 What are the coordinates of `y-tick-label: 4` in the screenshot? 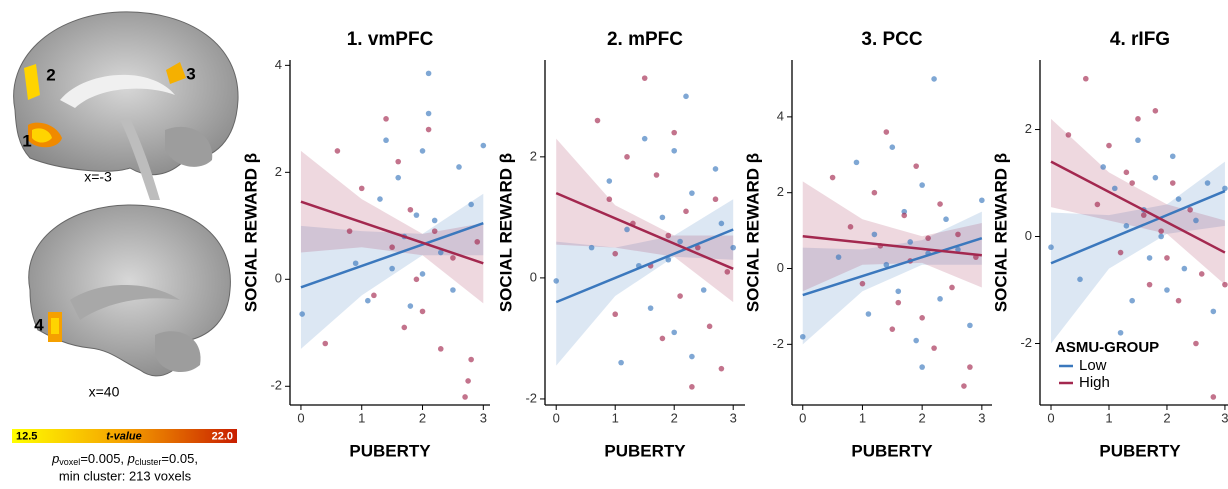 It's located at (278, 64).